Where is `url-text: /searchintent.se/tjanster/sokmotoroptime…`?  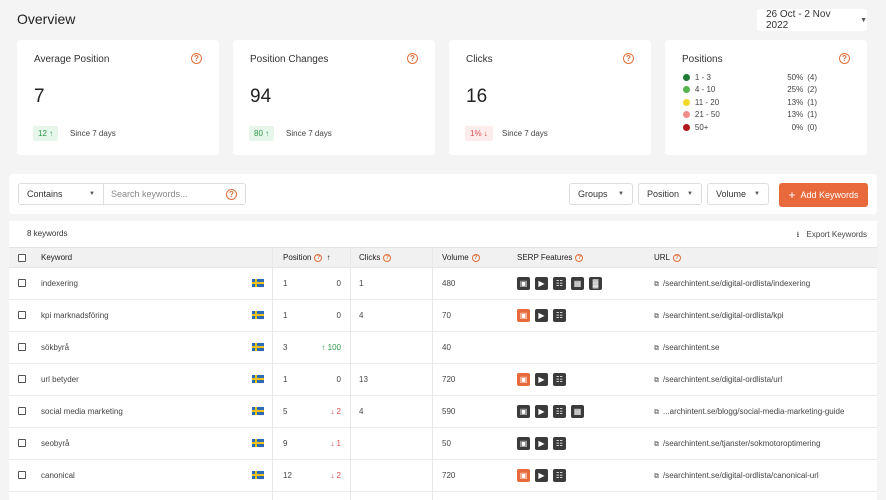
url-text: /searchintent.se/tjanster/sokmotoroptime… is located at coordinates (742, 443).